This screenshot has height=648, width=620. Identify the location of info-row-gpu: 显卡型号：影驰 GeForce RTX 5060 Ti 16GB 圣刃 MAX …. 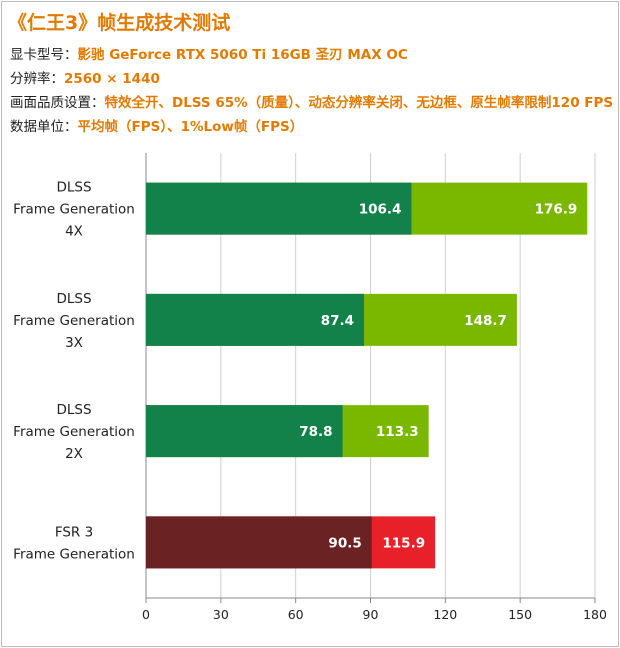
(209, 53).